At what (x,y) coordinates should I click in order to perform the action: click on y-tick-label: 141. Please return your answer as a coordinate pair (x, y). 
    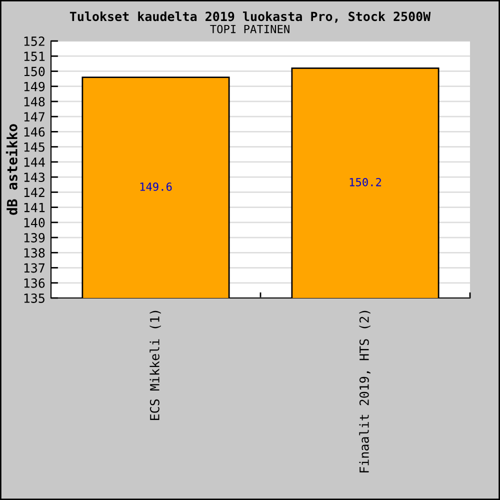
    Looking at the image, I should click on (34, 207).